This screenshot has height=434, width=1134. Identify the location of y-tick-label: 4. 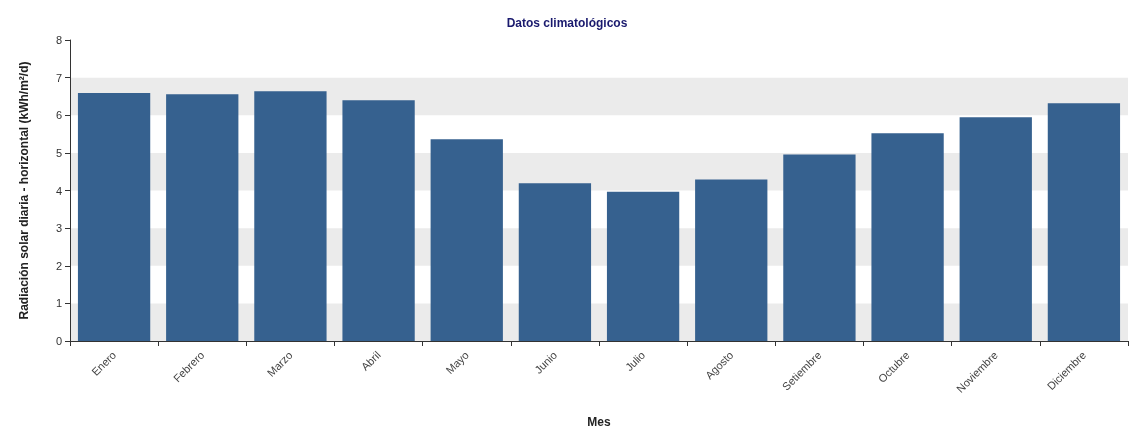
(58, 190).